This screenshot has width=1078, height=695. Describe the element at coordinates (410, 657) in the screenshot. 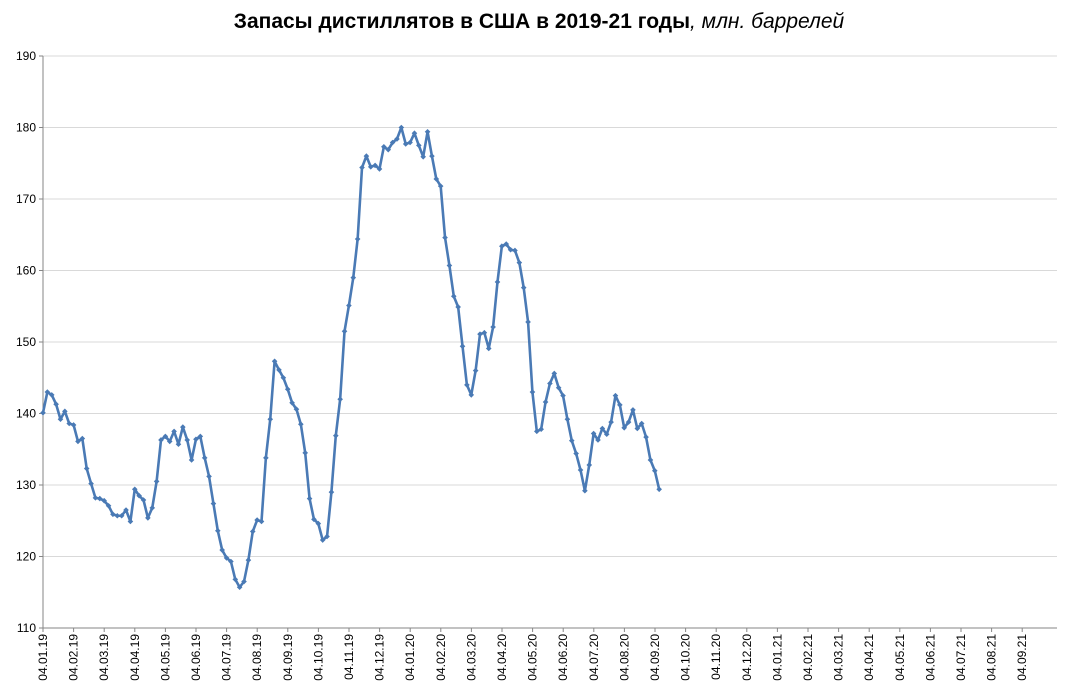

I see `x-tick-label: 04.01.20` at that location.